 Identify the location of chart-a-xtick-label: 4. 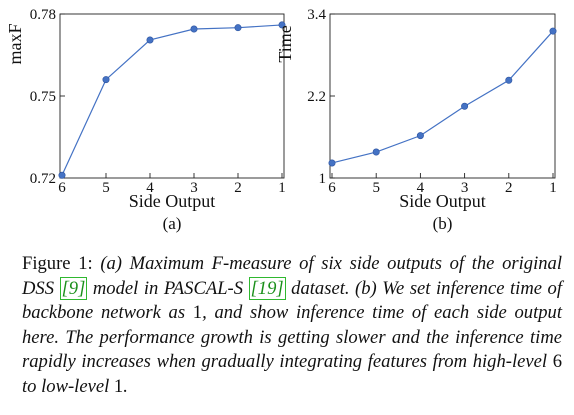
(150, 188).